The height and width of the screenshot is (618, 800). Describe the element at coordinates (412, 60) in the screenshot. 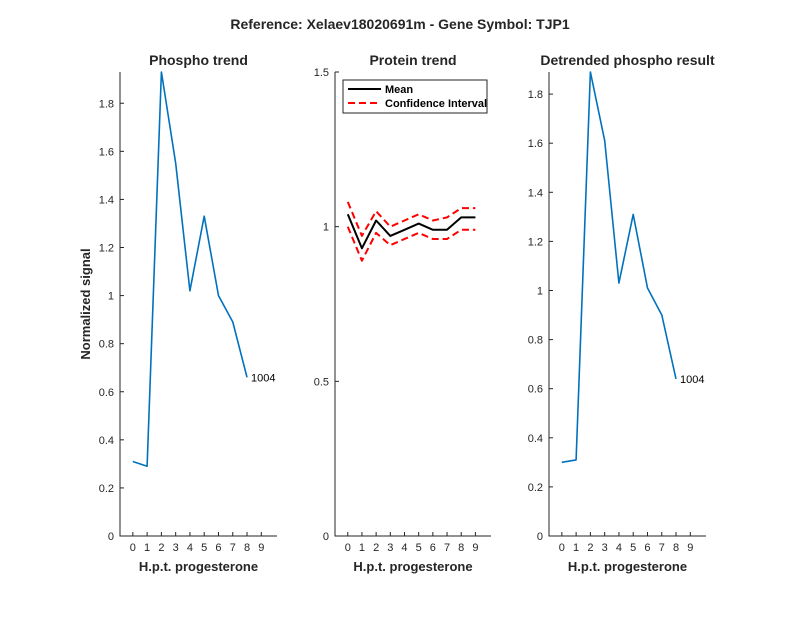

I see `panel-title: Protein trend` at that location.